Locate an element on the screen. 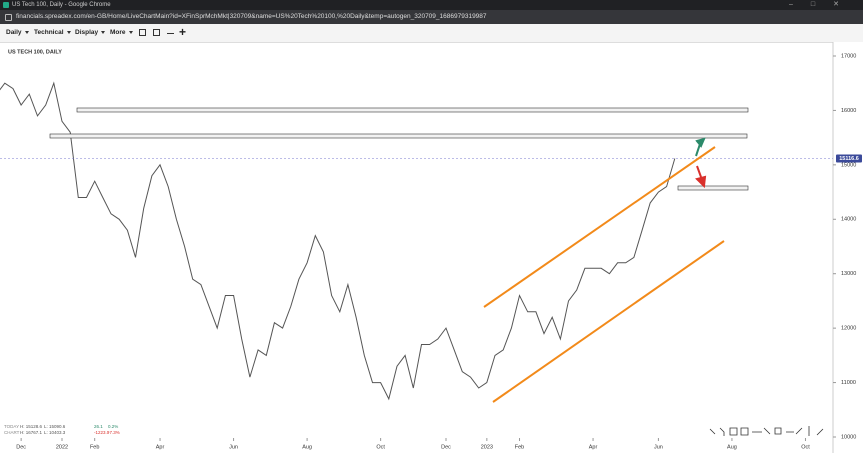 This screenshot has height=453, width=863. open-icon is located at coordinates (142, 32).